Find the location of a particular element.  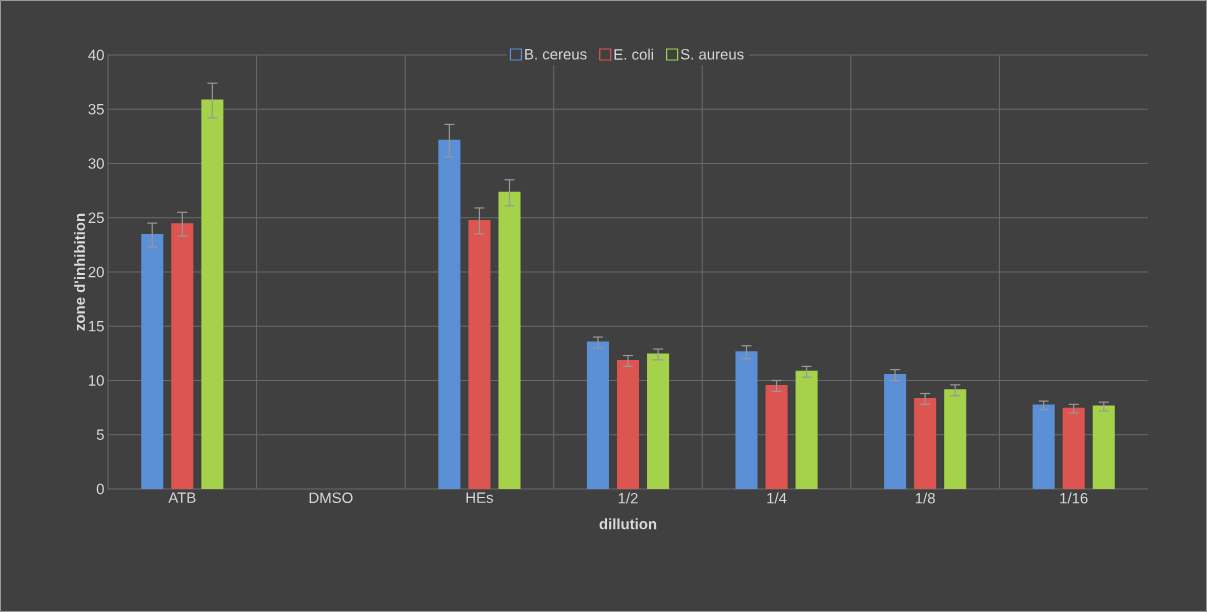

legend-label: E. coli is located at coordinates (633, 54).